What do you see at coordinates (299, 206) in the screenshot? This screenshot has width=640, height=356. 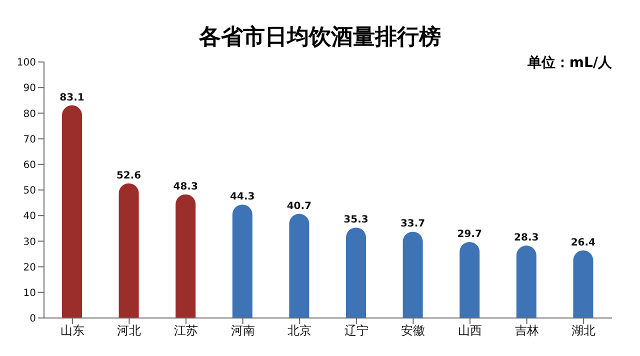 I see `data-label: 40.7` at bounding box center [299, 206].